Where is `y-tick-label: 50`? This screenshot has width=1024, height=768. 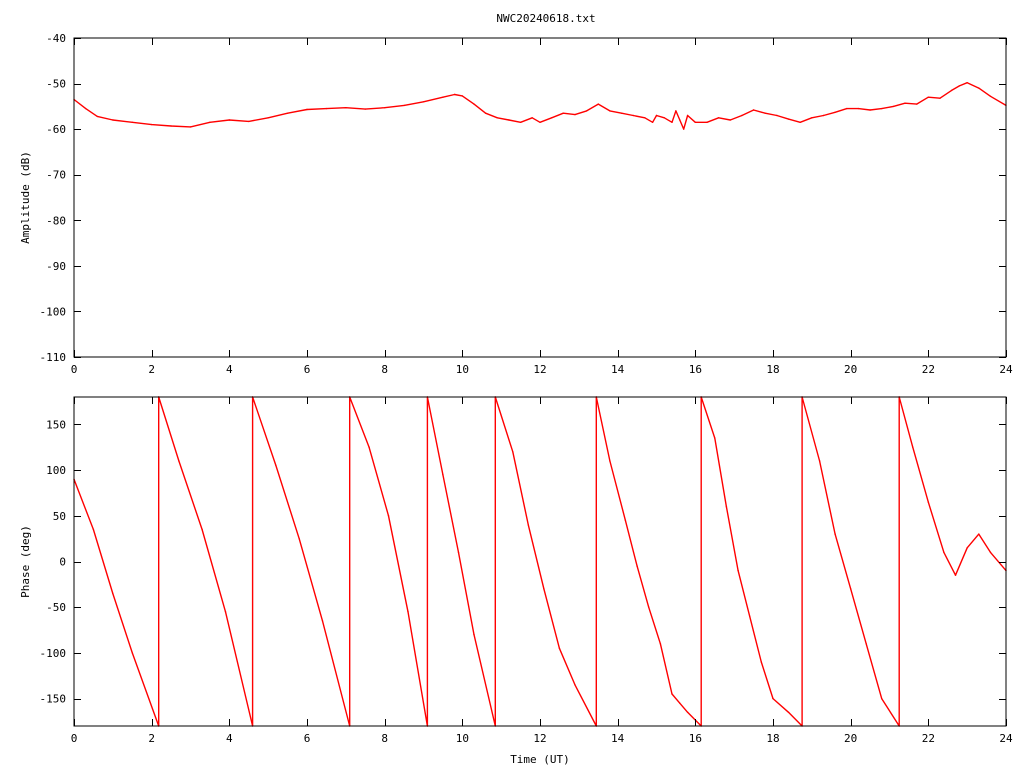
y-tick-label: 50 is located at coordinates (59, 516).